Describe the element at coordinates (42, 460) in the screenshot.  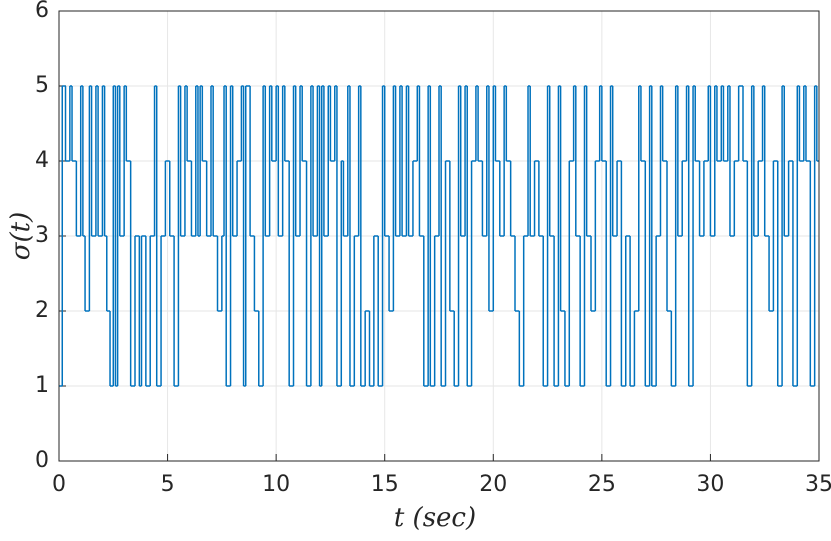
I see `y-tick-label: 0` at that location.